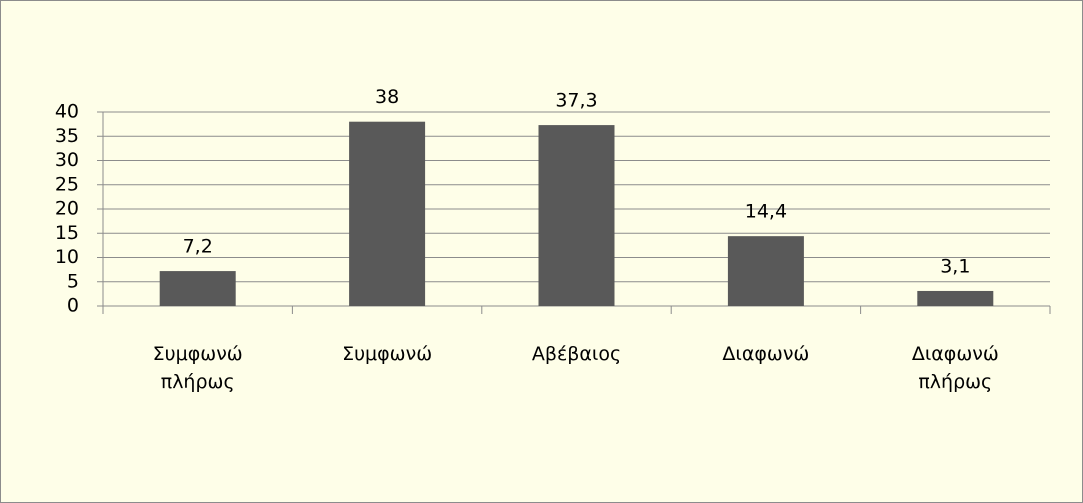 The height and width of the screenshot is (503, 1083). Describe the element at coordinates (766, 354) in the screenshot. I see `x-tick-label: Διαφωνώ` at that location.